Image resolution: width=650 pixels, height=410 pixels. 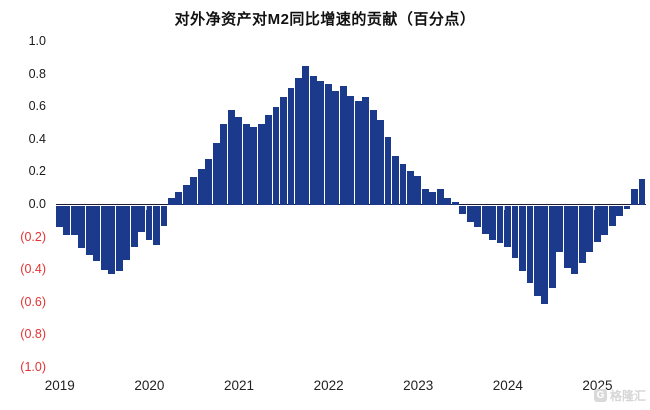 What do you see at coordinates (59, 385) in the screenshot?
I see `x-axis-year-label: 2019` at bounding box center [59, 385].